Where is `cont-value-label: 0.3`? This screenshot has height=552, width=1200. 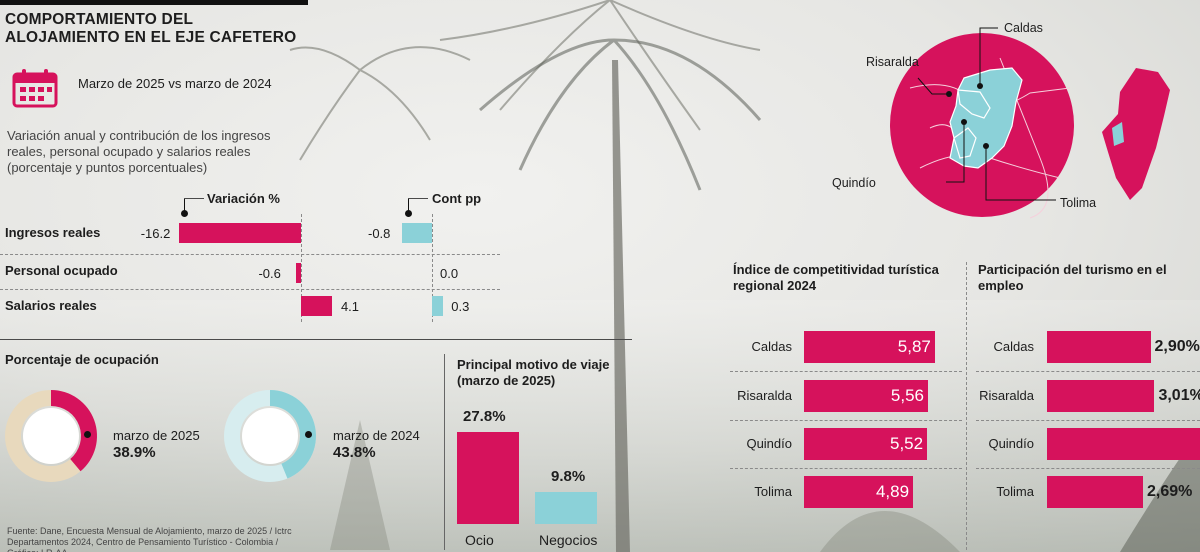 cont-value-label: 0.3 is located at coordinates (460, 306).